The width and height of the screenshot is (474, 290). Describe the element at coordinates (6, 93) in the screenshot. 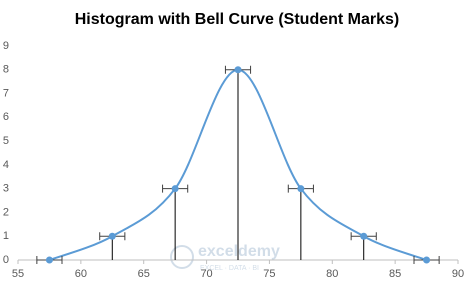

I see `y-tick-label: 7` at that location.